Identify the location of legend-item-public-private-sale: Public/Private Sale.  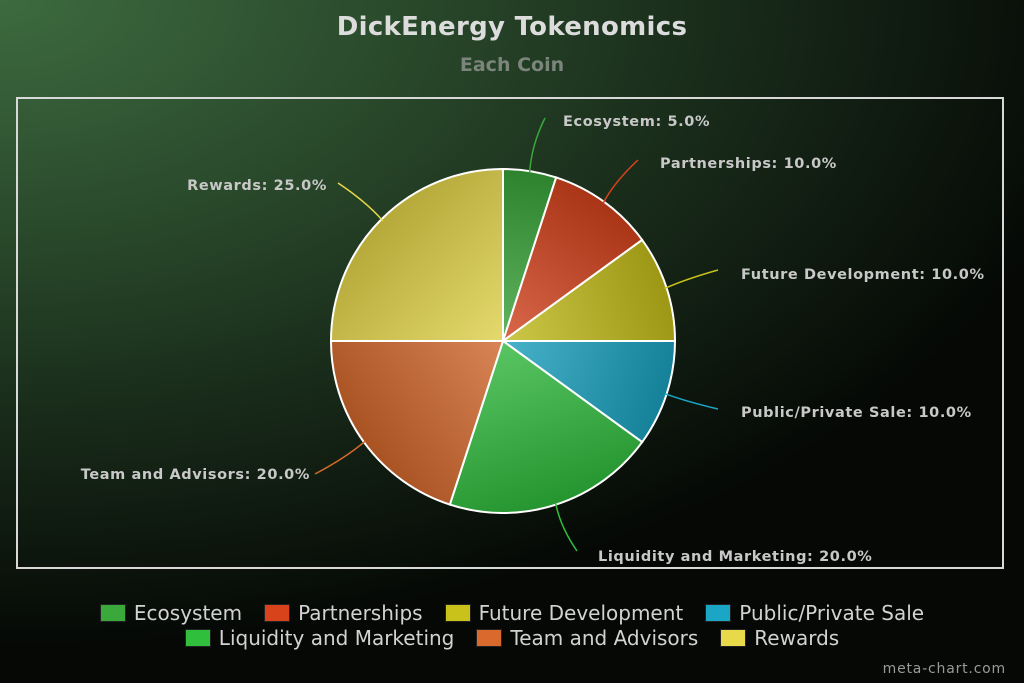
(814, 613).